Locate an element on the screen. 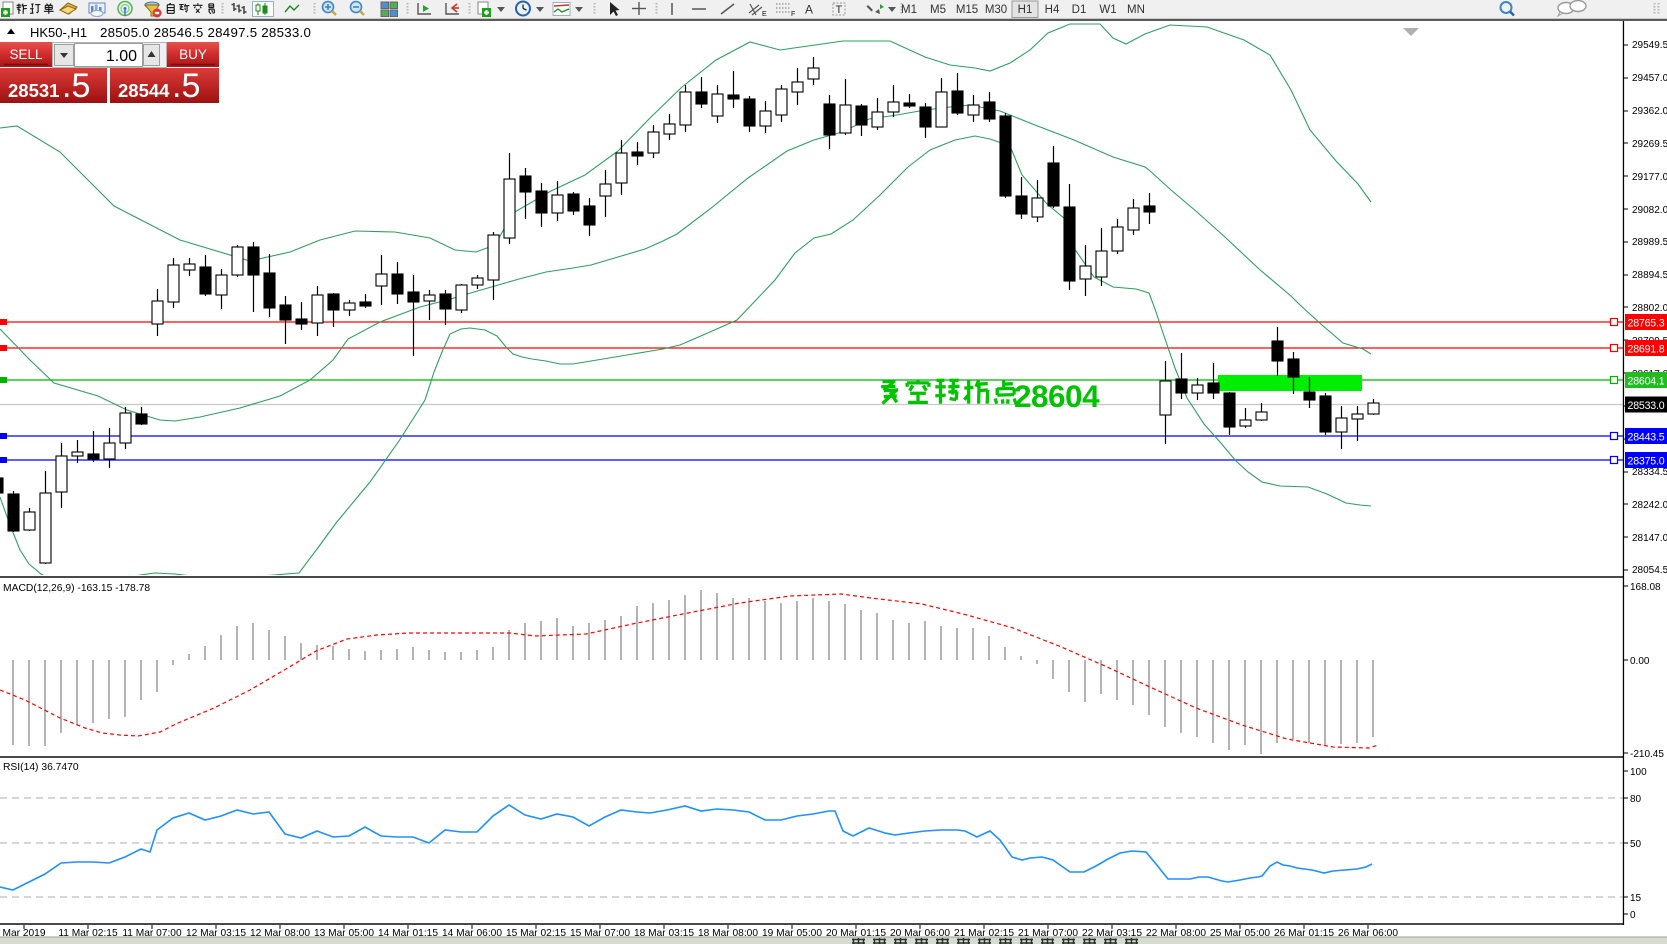 Image resolution: width=1667 pixels, height=944 pixels. svg-text: T is located at coordinates (839, 10).